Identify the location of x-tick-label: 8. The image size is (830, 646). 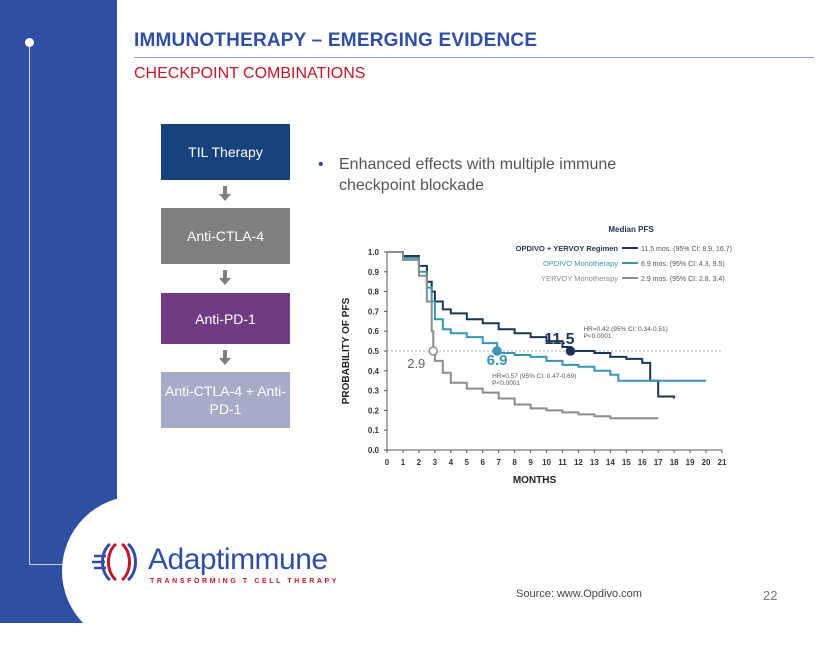
(514, 462).